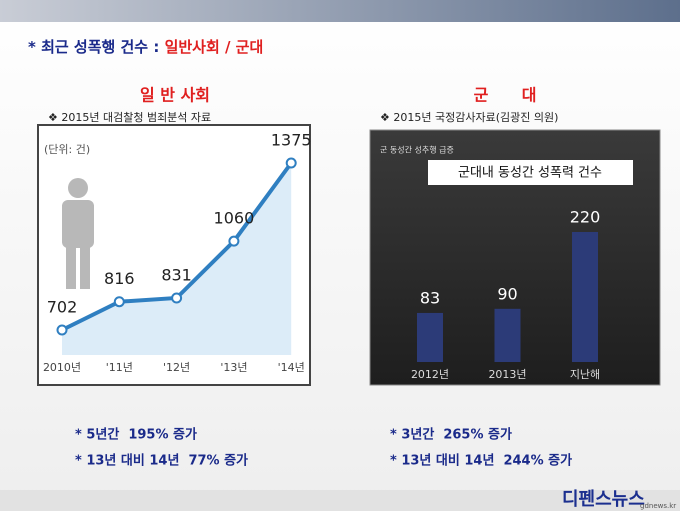  What do you see at coordinates (62, 307) in the screenshot?
I see `value-label: 702` at bounding box center [62, 307].